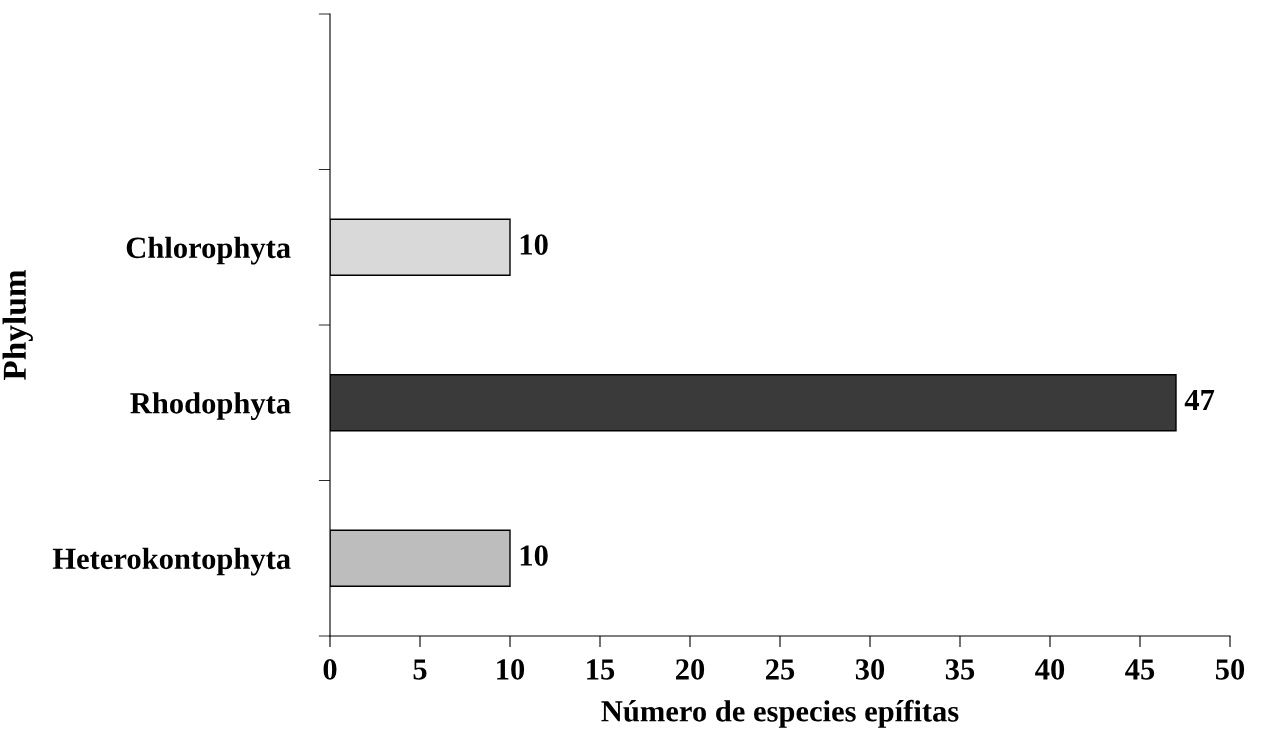  What do you see at coordinates (210, 406) in the screenshot?
I see `y-tick-label: Rhodophyta` at bounding box center [210, 406].